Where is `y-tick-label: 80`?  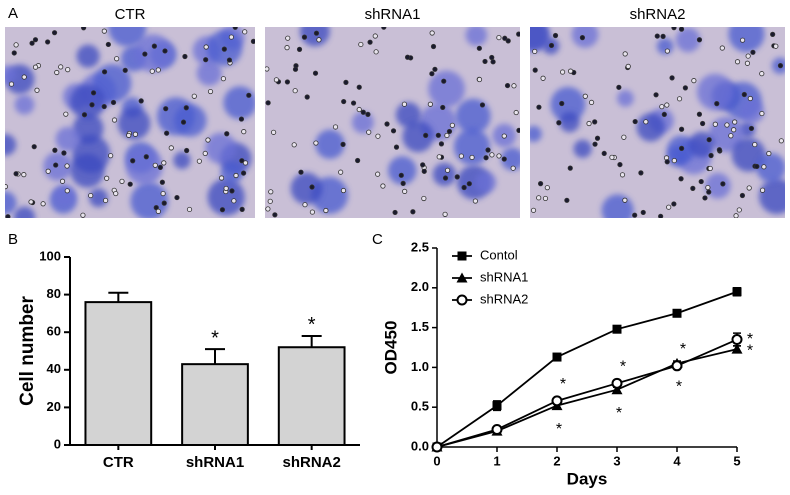
y-tick-label: 80 is located at coordinates (54, 293).